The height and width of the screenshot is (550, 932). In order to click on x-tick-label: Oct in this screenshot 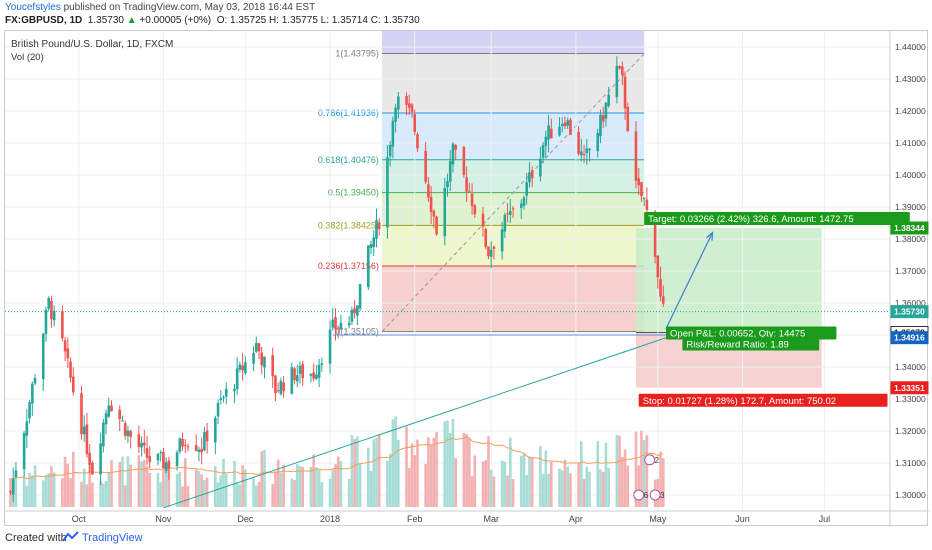, I will do `click(79, 519)`.